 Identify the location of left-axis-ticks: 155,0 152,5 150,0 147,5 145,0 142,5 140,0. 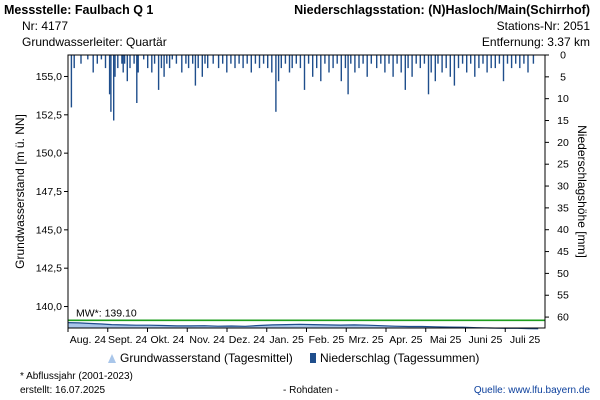
(52, 192).